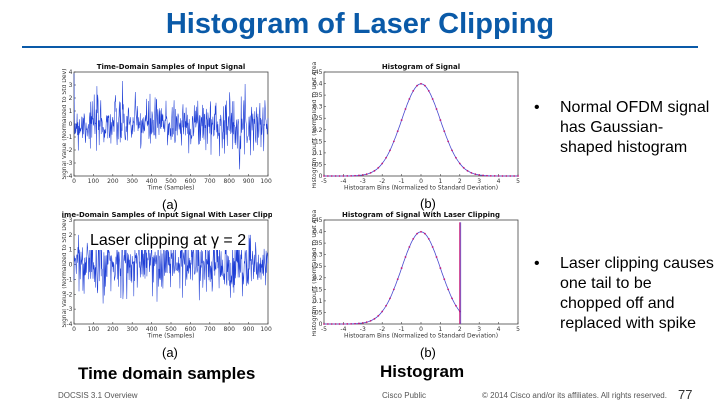 This screenshot has width=720, height=405. Describe the element at coordinates (421, 215) in the screenshot. I see `chart-title: Histogram of Signal With Laser Clipping` at that location.